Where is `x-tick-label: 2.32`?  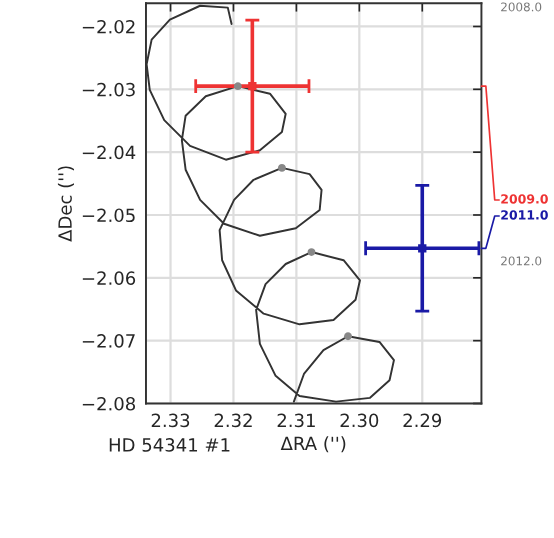
x-tick-label: 2.32 is located at coordinates (233, 420).